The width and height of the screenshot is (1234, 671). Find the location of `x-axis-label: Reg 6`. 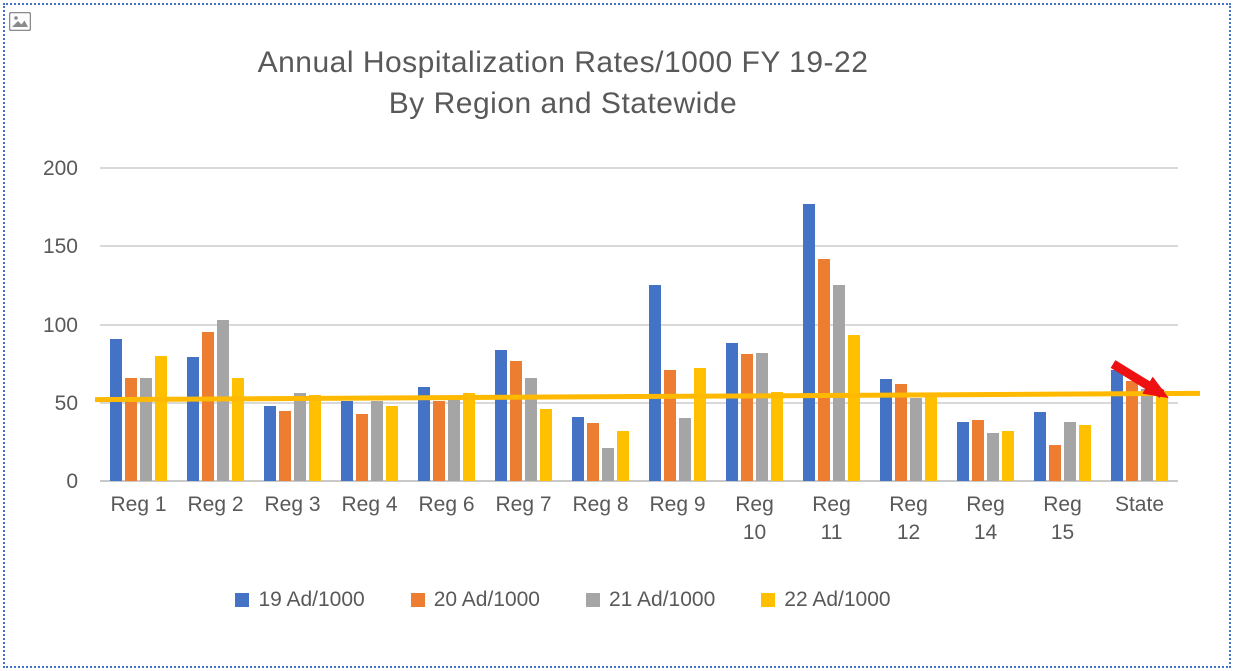

x-axis-label: Reg 6 is located at coordinates (446, 504).